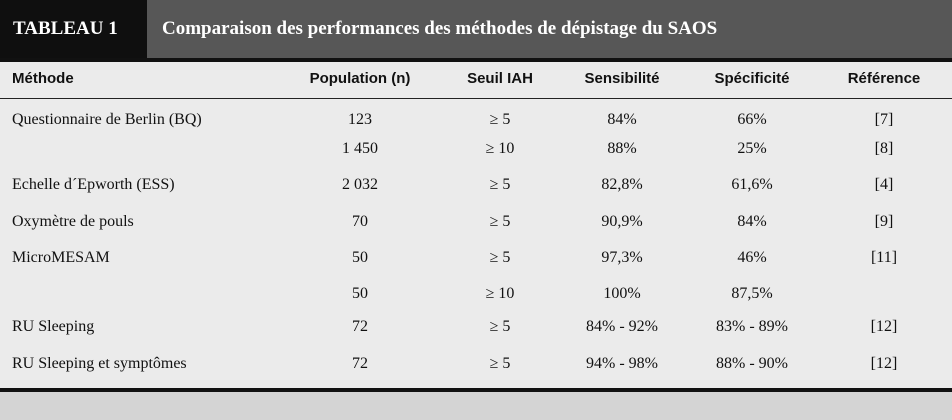  I want to click on cell-methode: RU Sleeping, so click(53, 326).